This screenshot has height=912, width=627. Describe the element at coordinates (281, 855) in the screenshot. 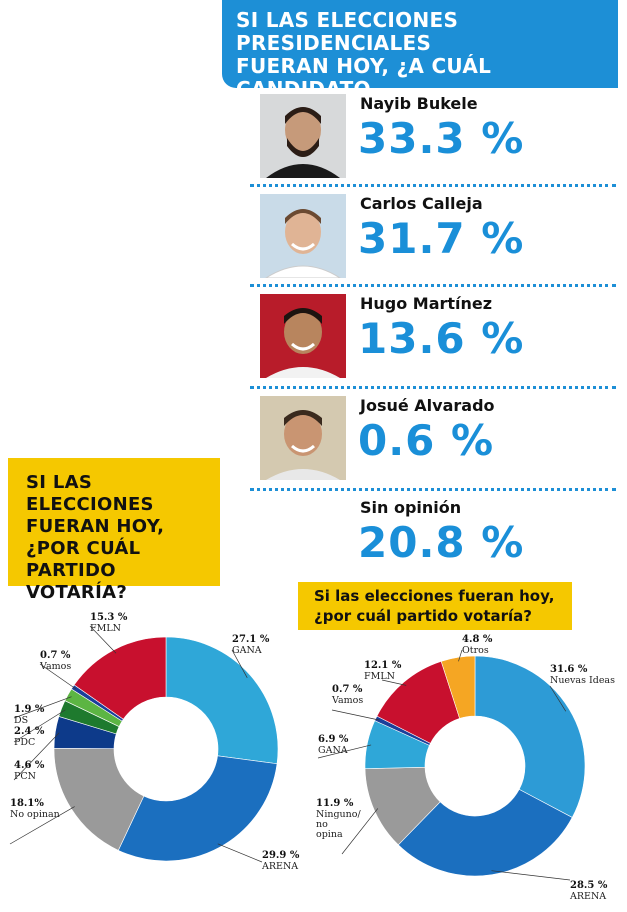

I see `slice-value-arena: 29.9 %` at that location.